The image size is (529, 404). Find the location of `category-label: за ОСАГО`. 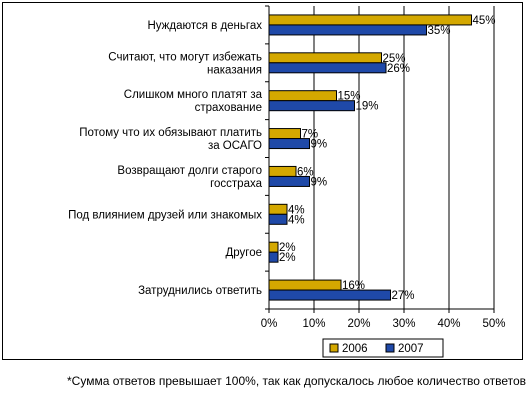

category-label: за ОСАГО is located at coordinates (235, 146).